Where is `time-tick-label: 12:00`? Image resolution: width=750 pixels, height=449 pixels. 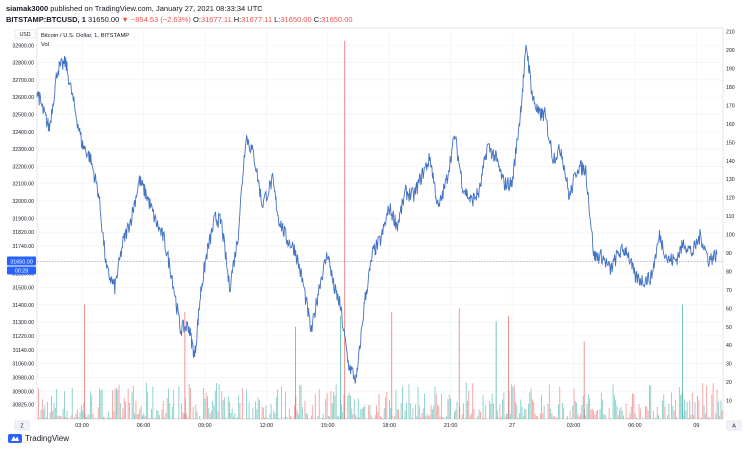
time-tick-label: 12:00 is located at coordinates (267, 426).